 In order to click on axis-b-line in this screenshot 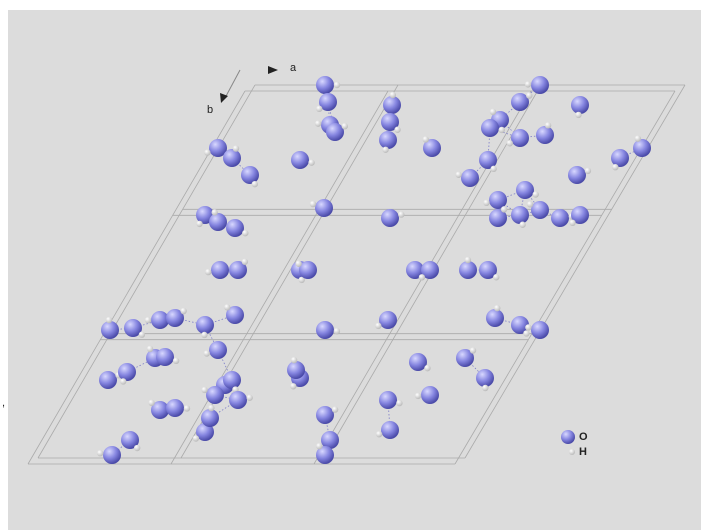, I will do `click(232, 84)`.